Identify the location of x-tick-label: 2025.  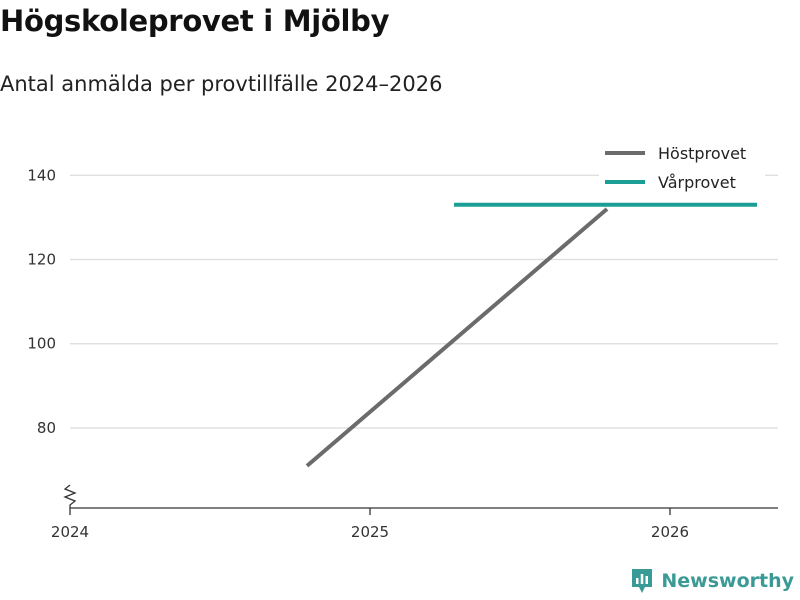
(370, 532).